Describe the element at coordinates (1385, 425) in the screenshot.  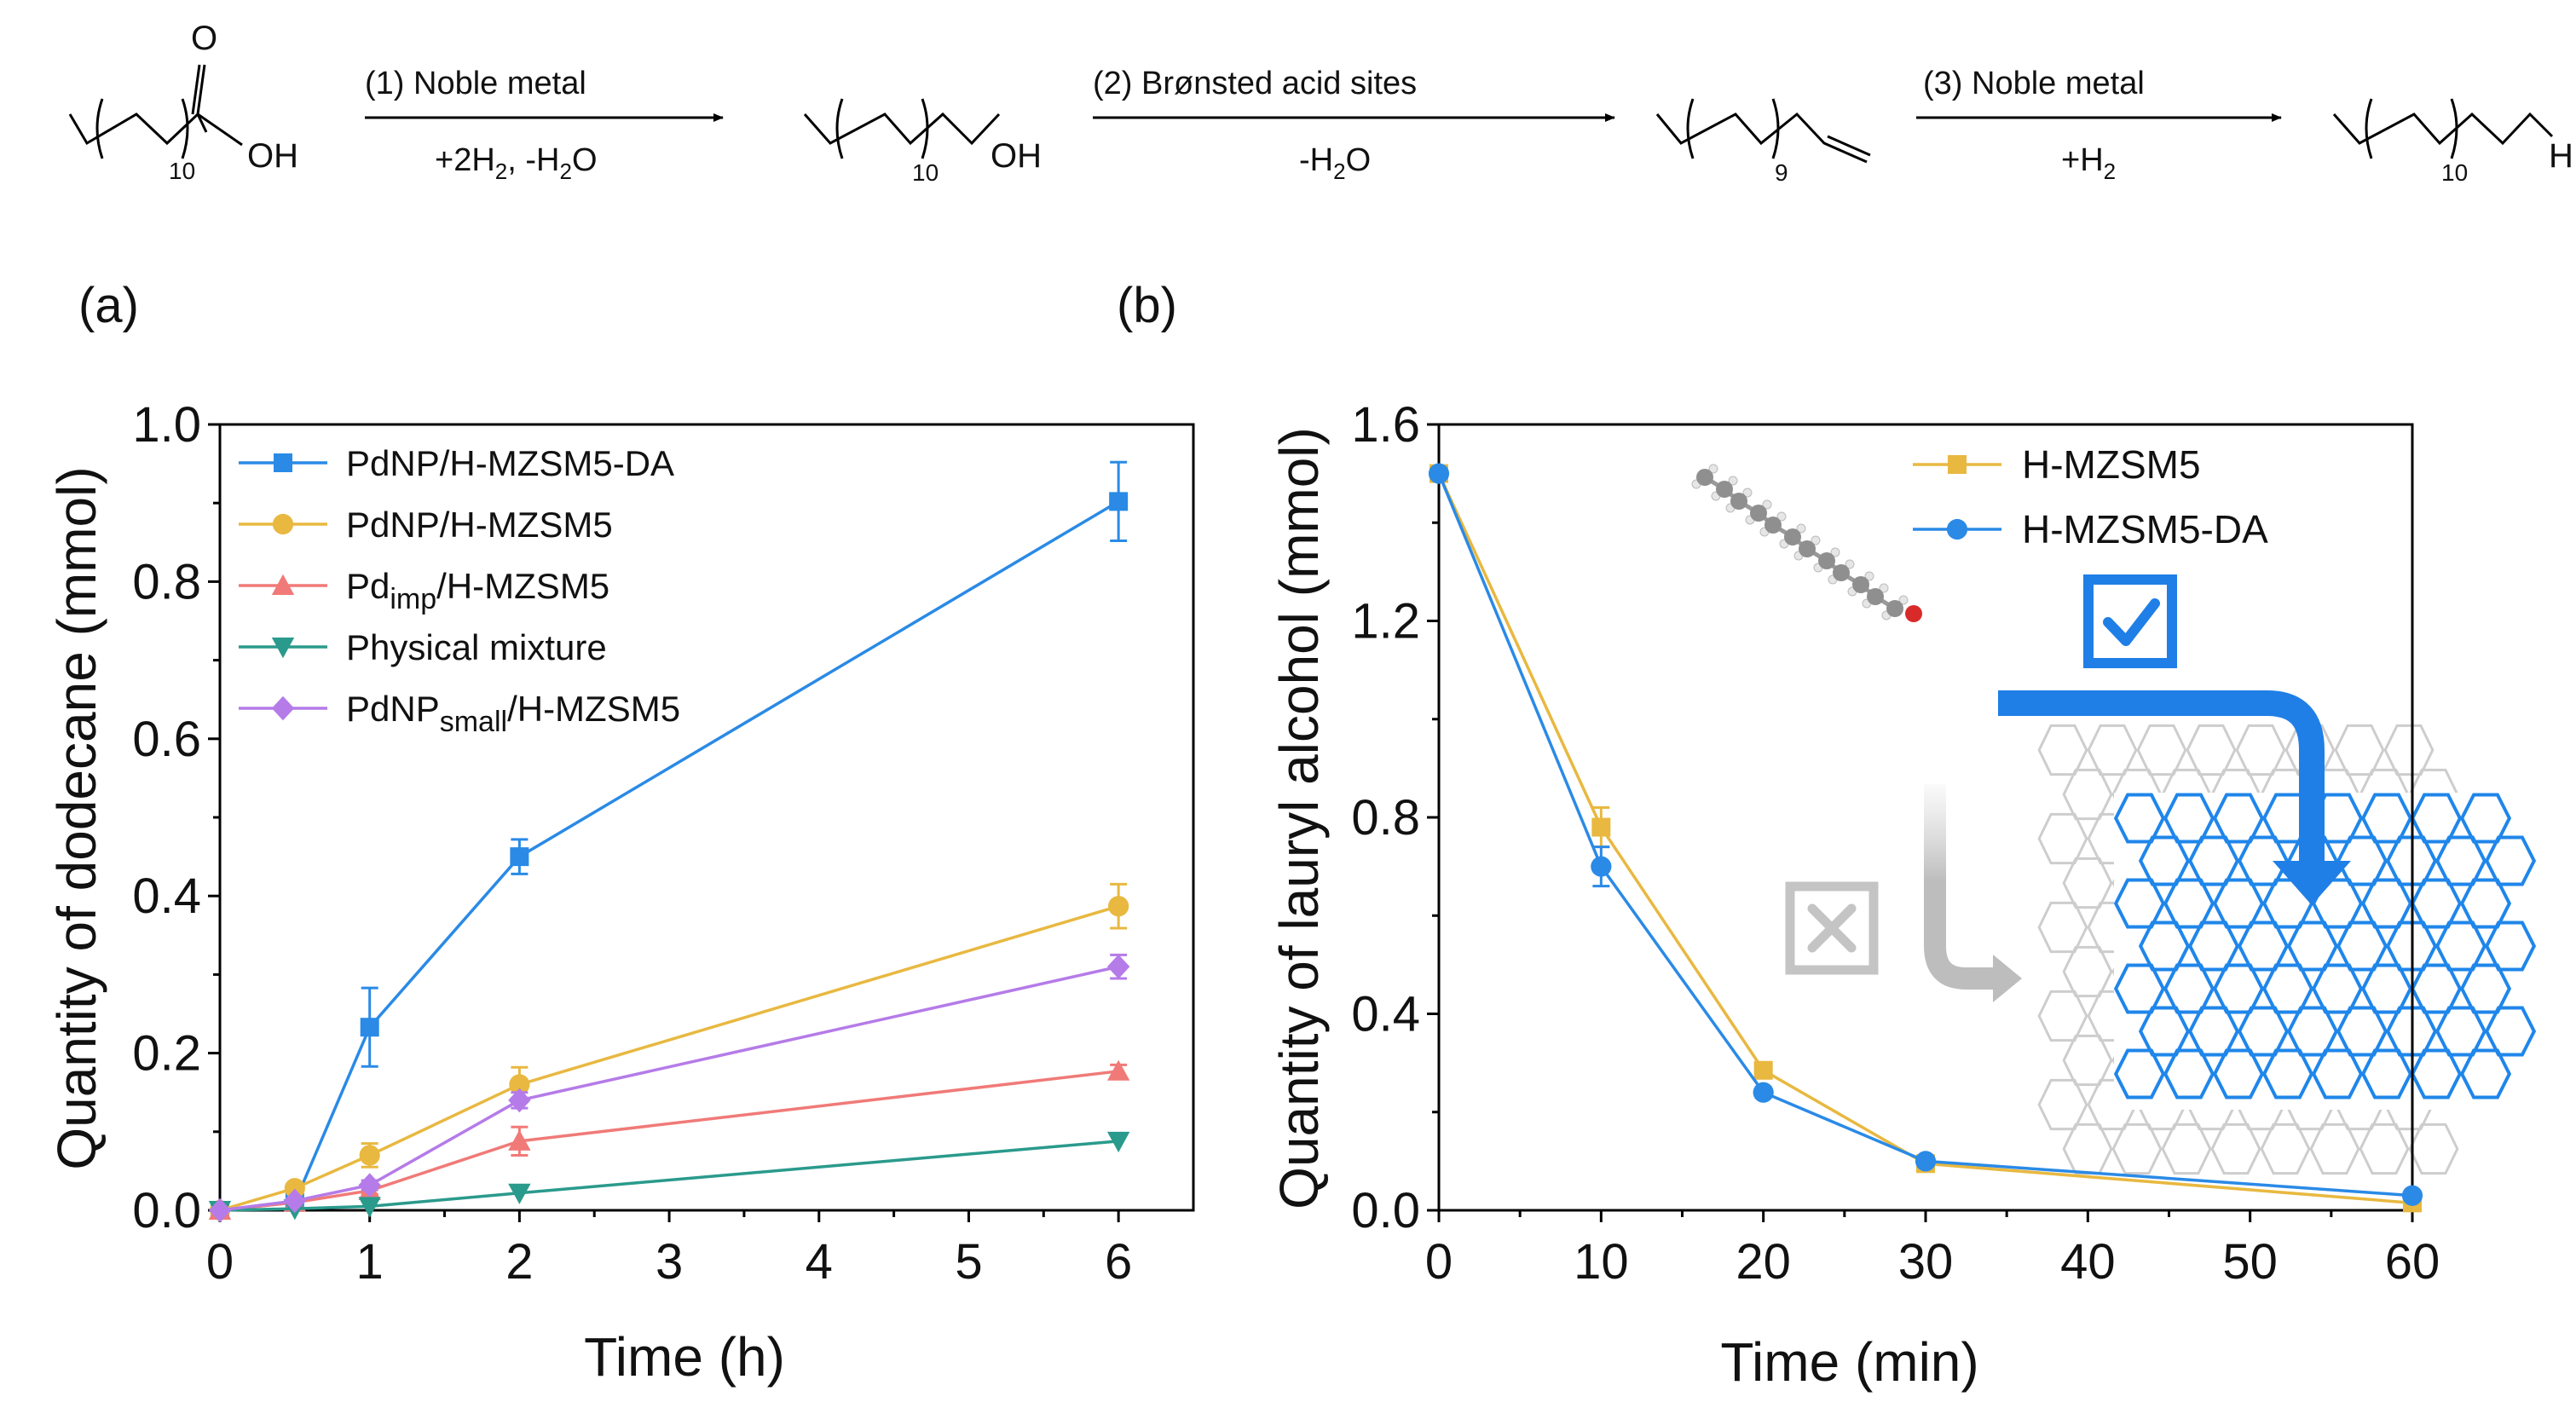
I see `y-tick-label: 1.6` at that location.